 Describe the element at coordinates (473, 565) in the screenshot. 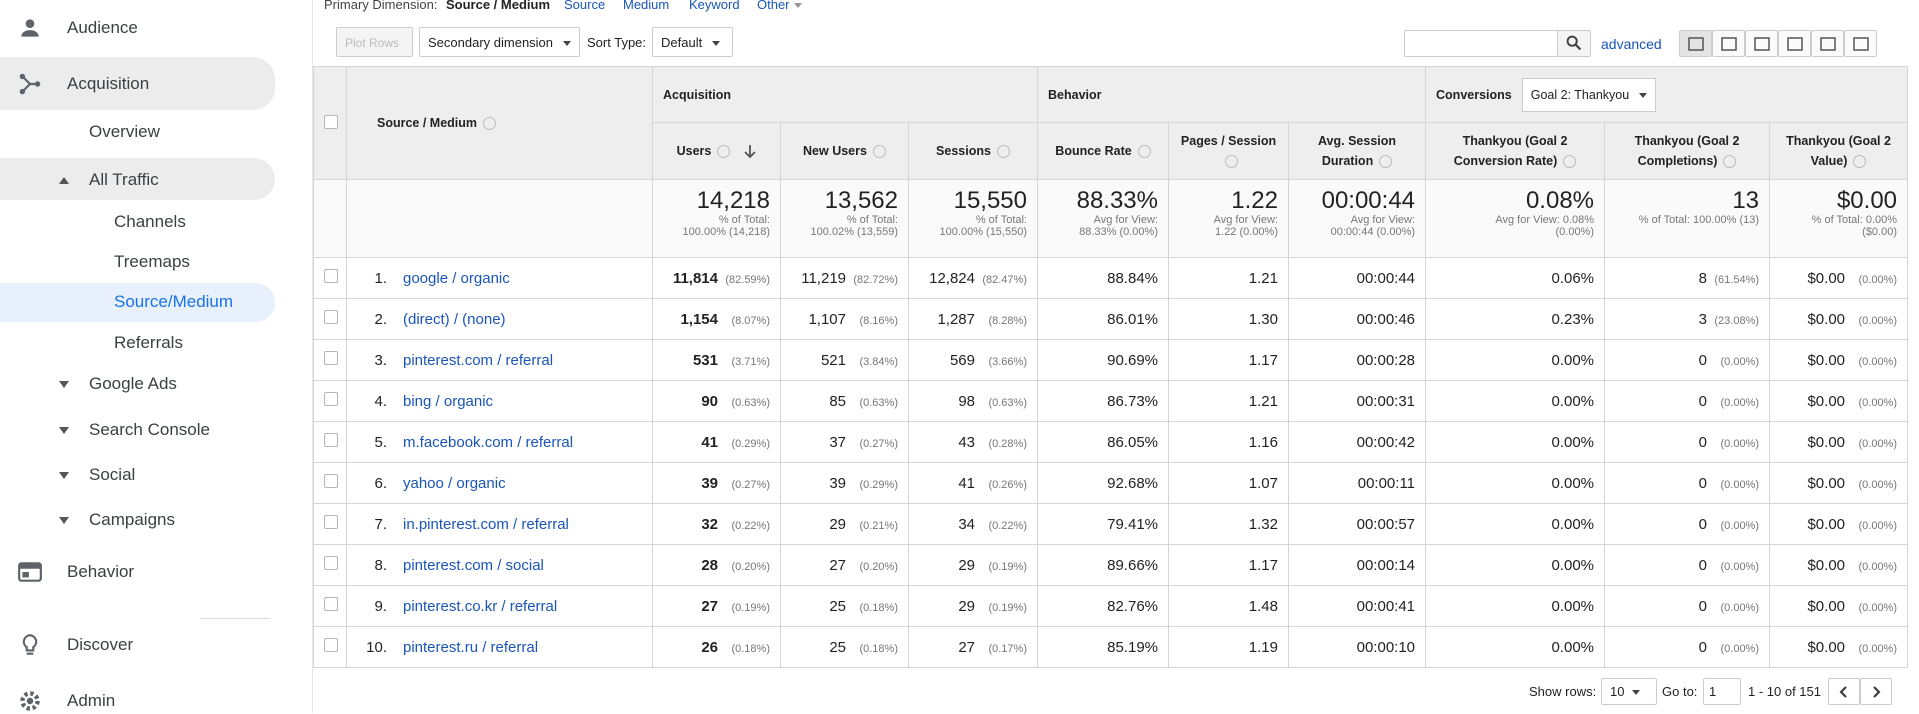

I see `source-link: pinterest.com / social` at that location.